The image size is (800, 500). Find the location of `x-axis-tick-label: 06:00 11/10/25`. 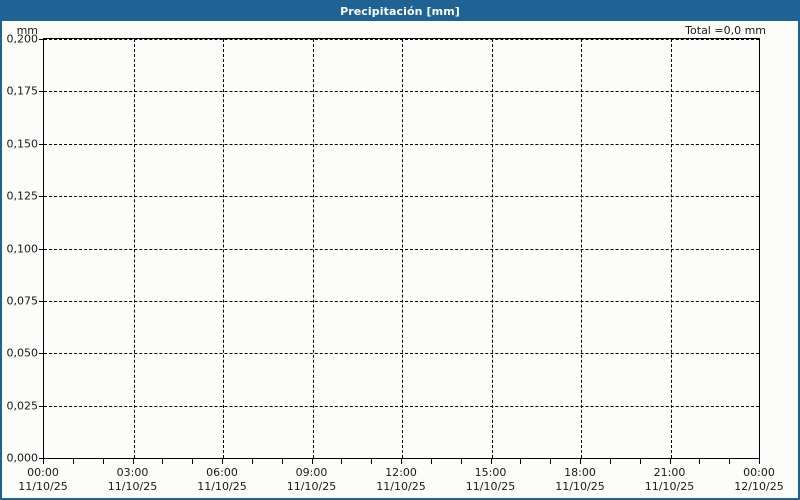

x-axis-tick-label: 06:00 11/10/25 is located at coordinates (221, 480).